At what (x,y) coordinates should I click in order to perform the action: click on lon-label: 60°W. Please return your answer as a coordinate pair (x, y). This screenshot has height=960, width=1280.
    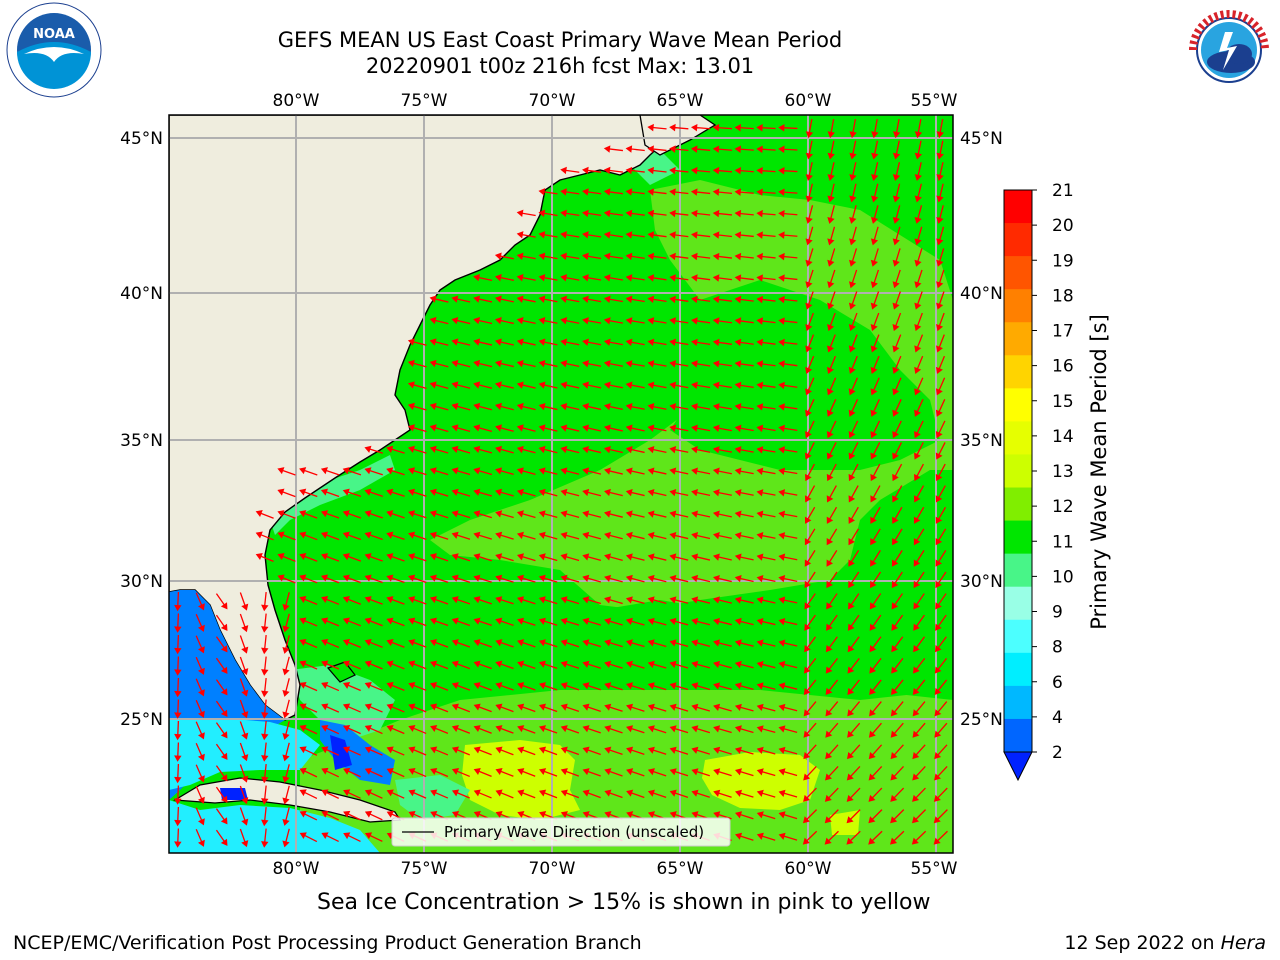
    Looking at the image, I should click on (808, 869).